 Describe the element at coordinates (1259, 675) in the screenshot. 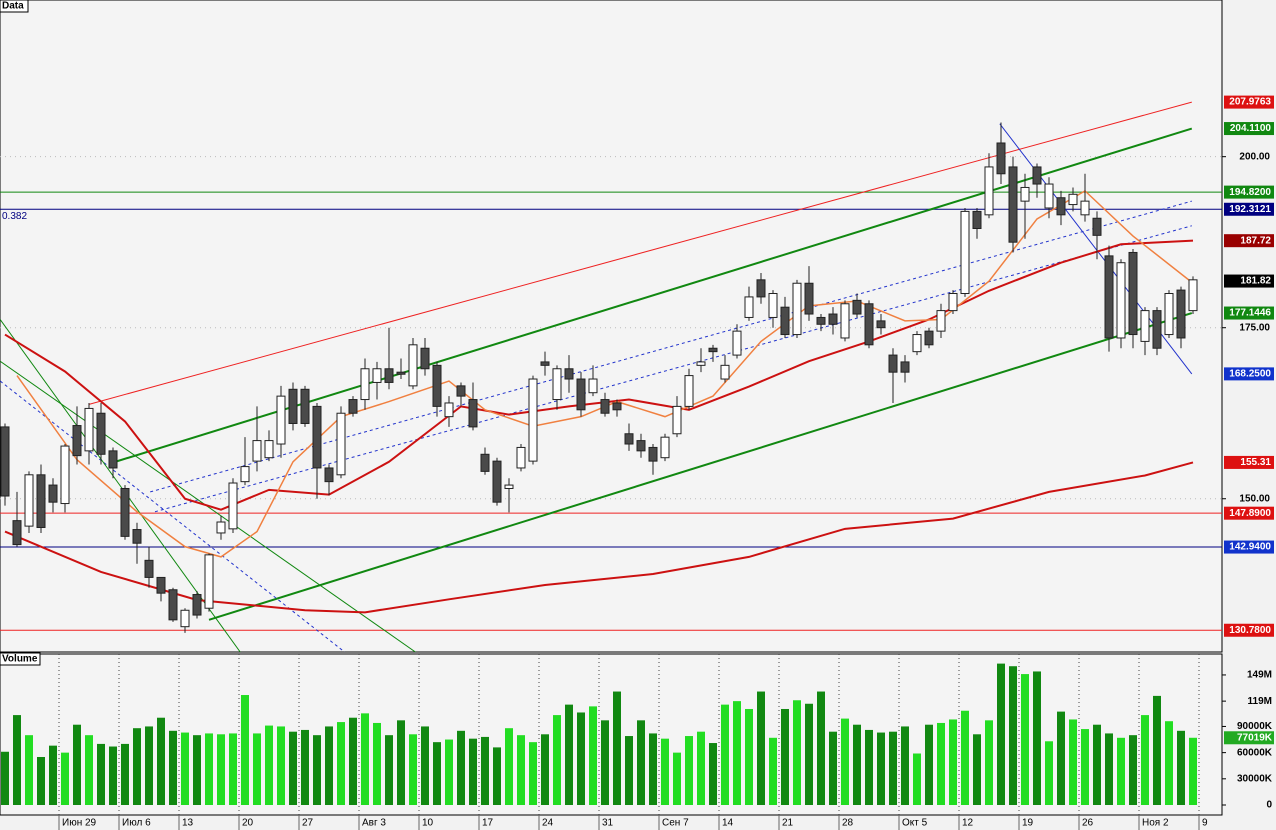

I see `volume-tick-label: 149M` at that location.